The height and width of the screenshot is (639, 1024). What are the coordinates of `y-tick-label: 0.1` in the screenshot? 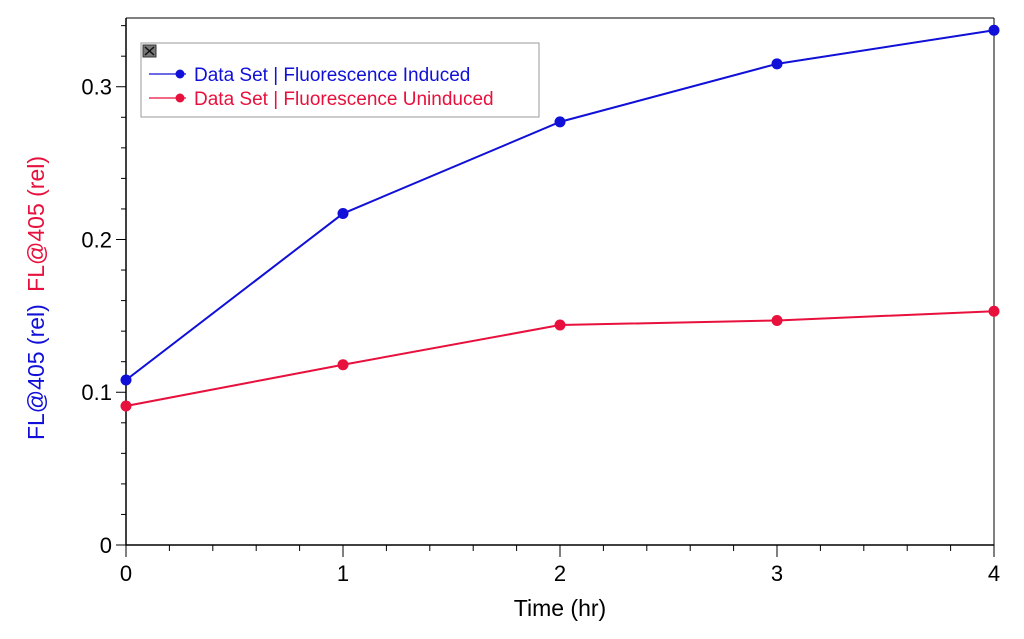 It's located at (96, 392).